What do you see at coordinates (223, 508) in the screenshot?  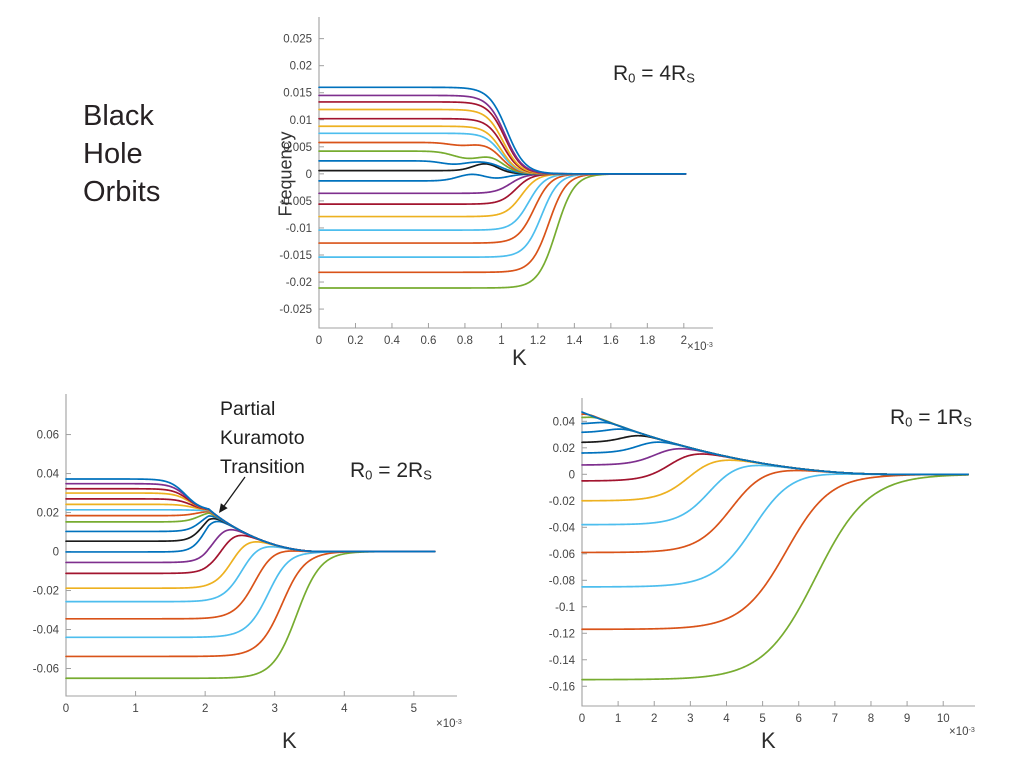 I see `annotation-arrow-head` at bounding box center [223, 508].